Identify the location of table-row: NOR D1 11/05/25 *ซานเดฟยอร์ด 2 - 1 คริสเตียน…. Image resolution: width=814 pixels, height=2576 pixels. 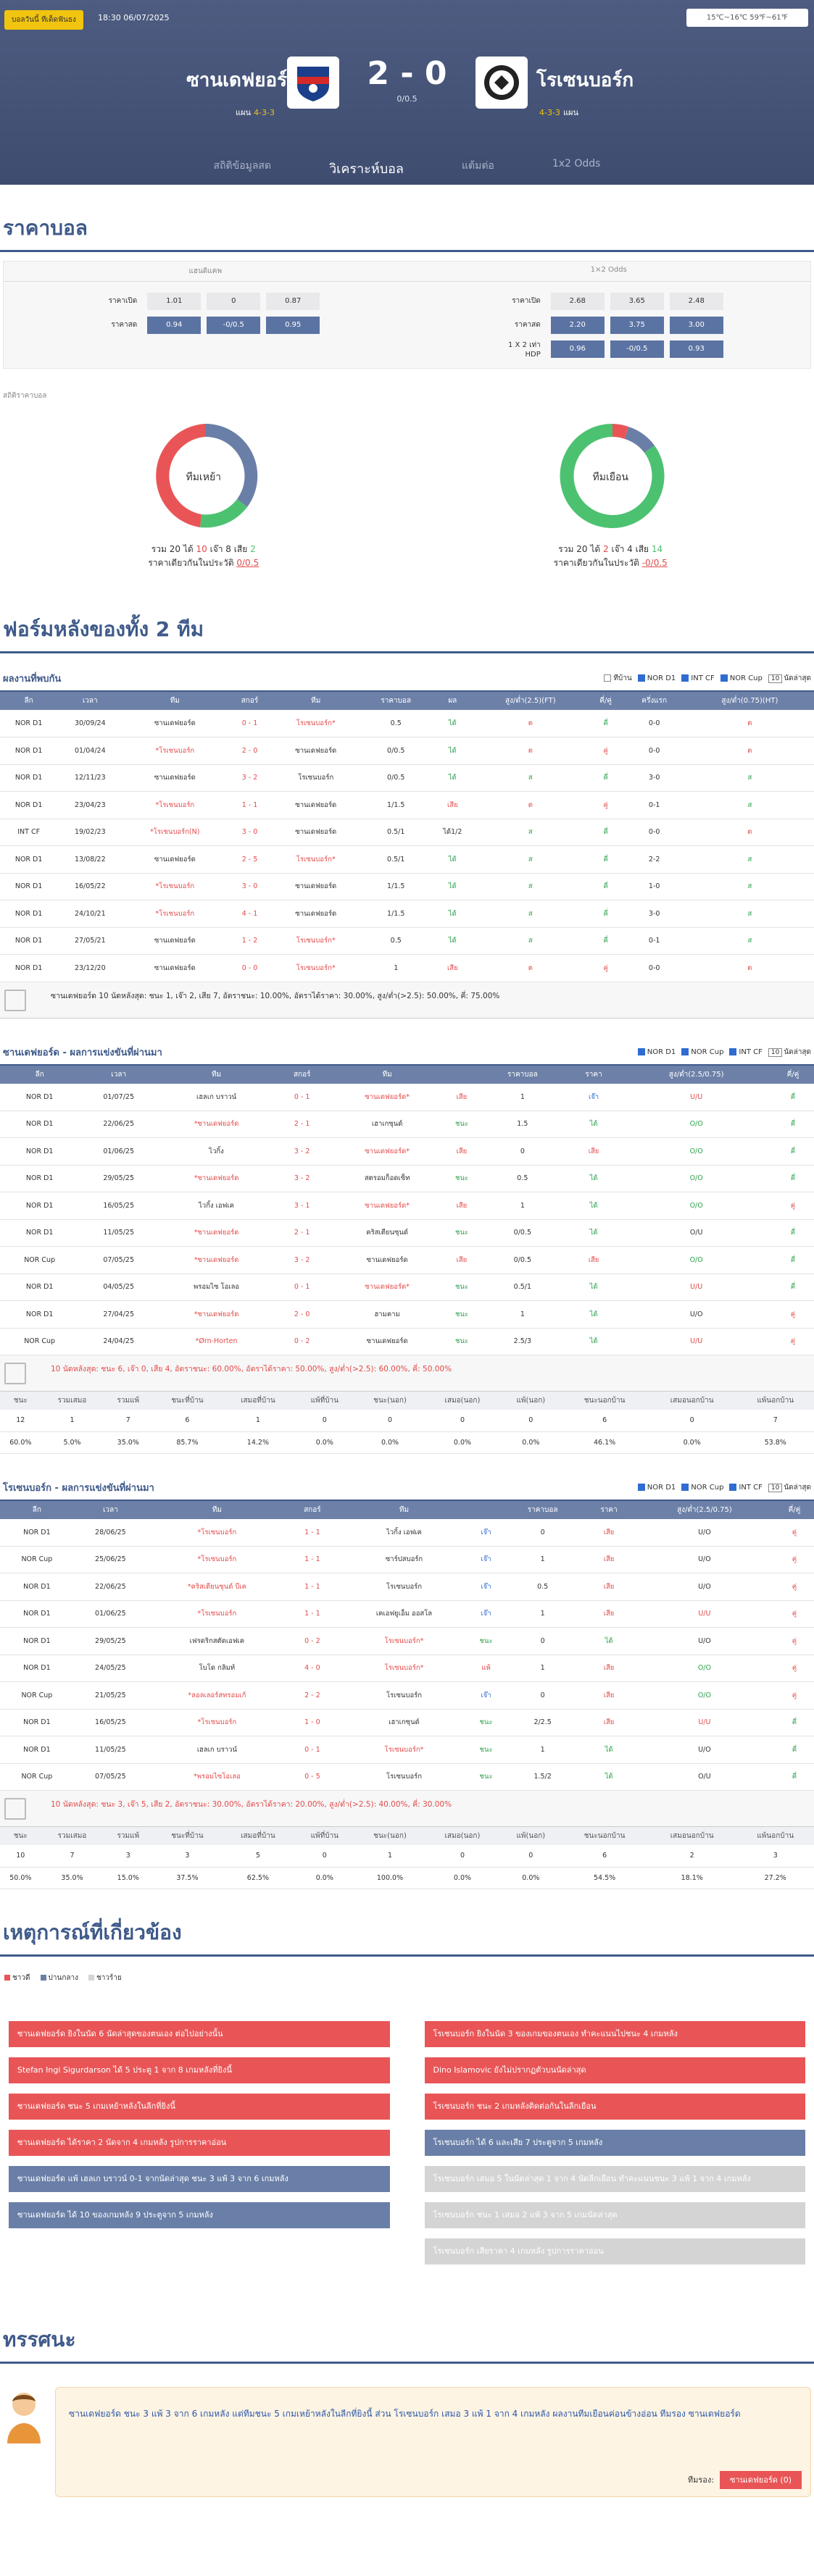
(407, 1233).